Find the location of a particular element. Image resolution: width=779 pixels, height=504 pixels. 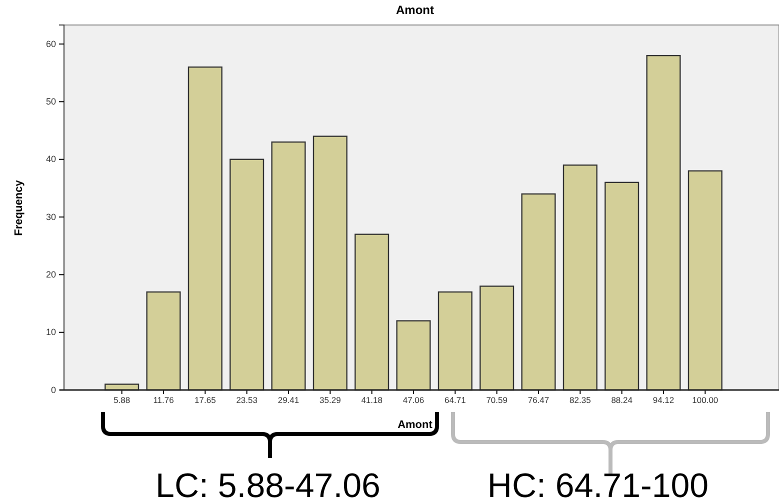

x-tick-label: 88.24 is located at coordinates (622, 400).